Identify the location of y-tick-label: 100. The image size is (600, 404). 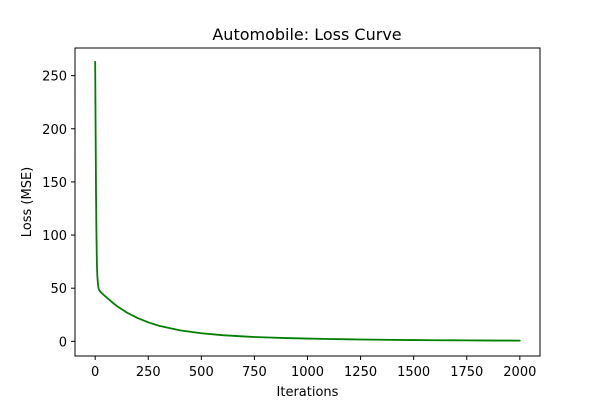
(54, 236).